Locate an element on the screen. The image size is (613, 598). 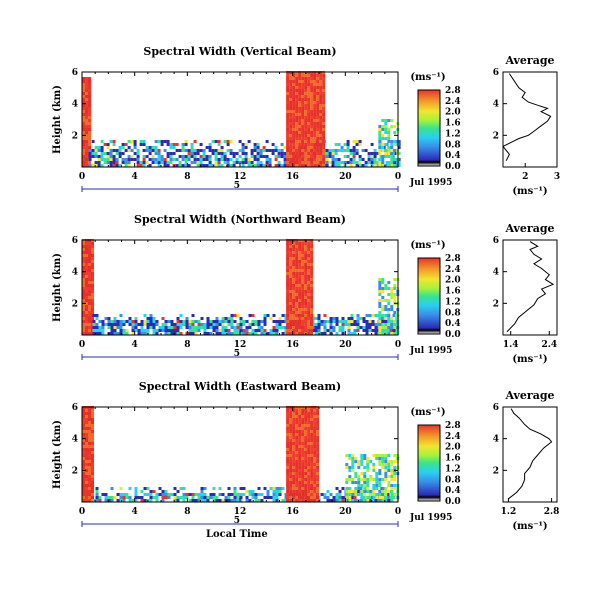
avg-x-tick-label: 2 is located at coordinates (525, 177).